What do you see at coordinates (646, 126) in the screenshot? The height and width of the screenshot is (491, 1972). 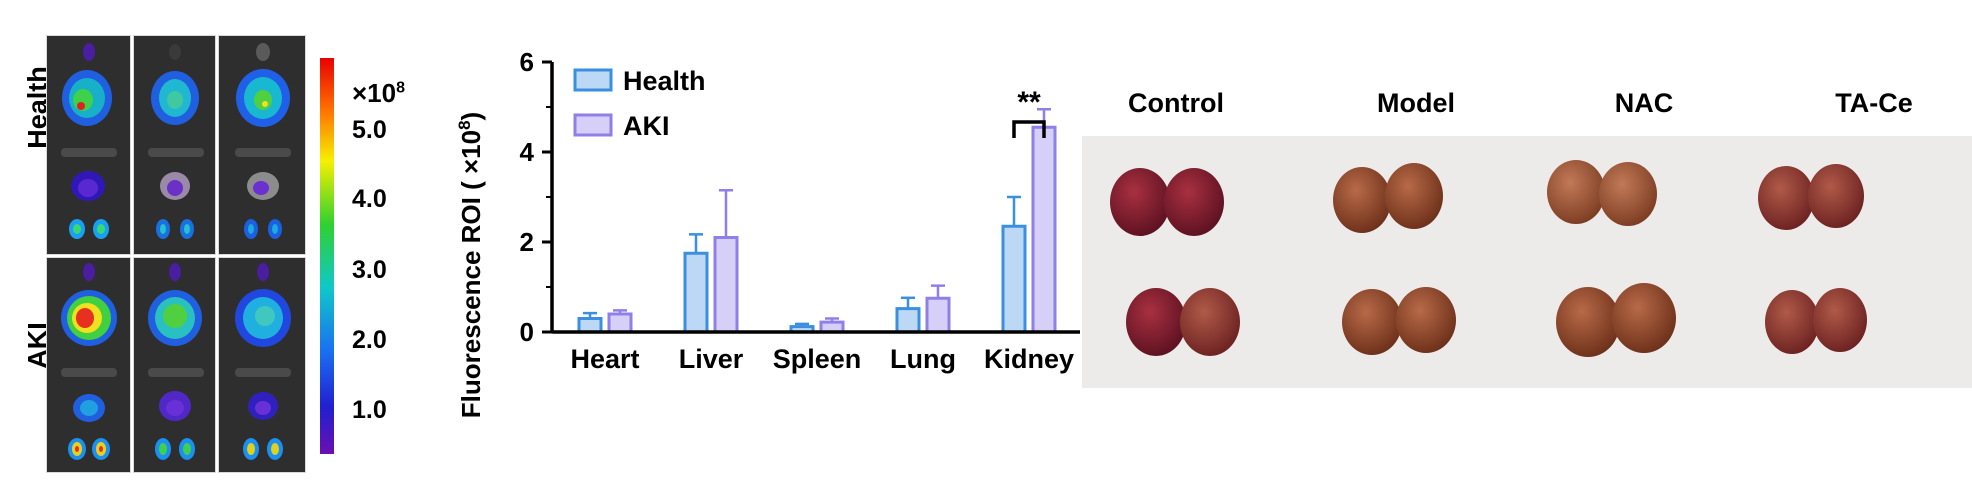 I see `legend-label-aki: AKI` at bounding box center [646, 126].